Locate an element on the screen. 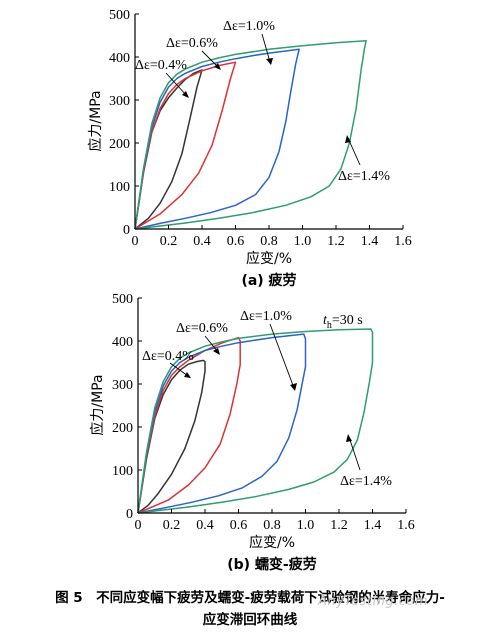 This screenshot has width=500, height=643. y-axis-title-b: 应力/MPa is located at coordinates (97, 404).